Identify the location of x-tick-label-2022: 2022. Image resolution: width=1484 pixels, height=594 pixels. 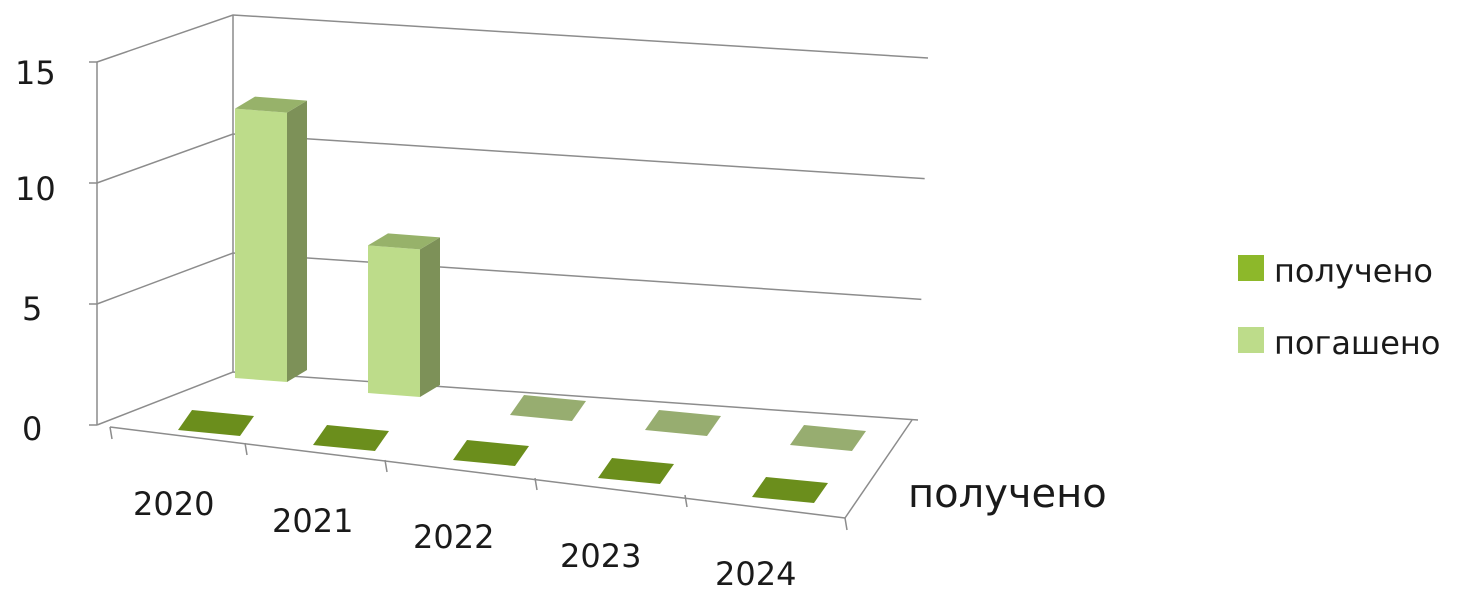
(453, 537).